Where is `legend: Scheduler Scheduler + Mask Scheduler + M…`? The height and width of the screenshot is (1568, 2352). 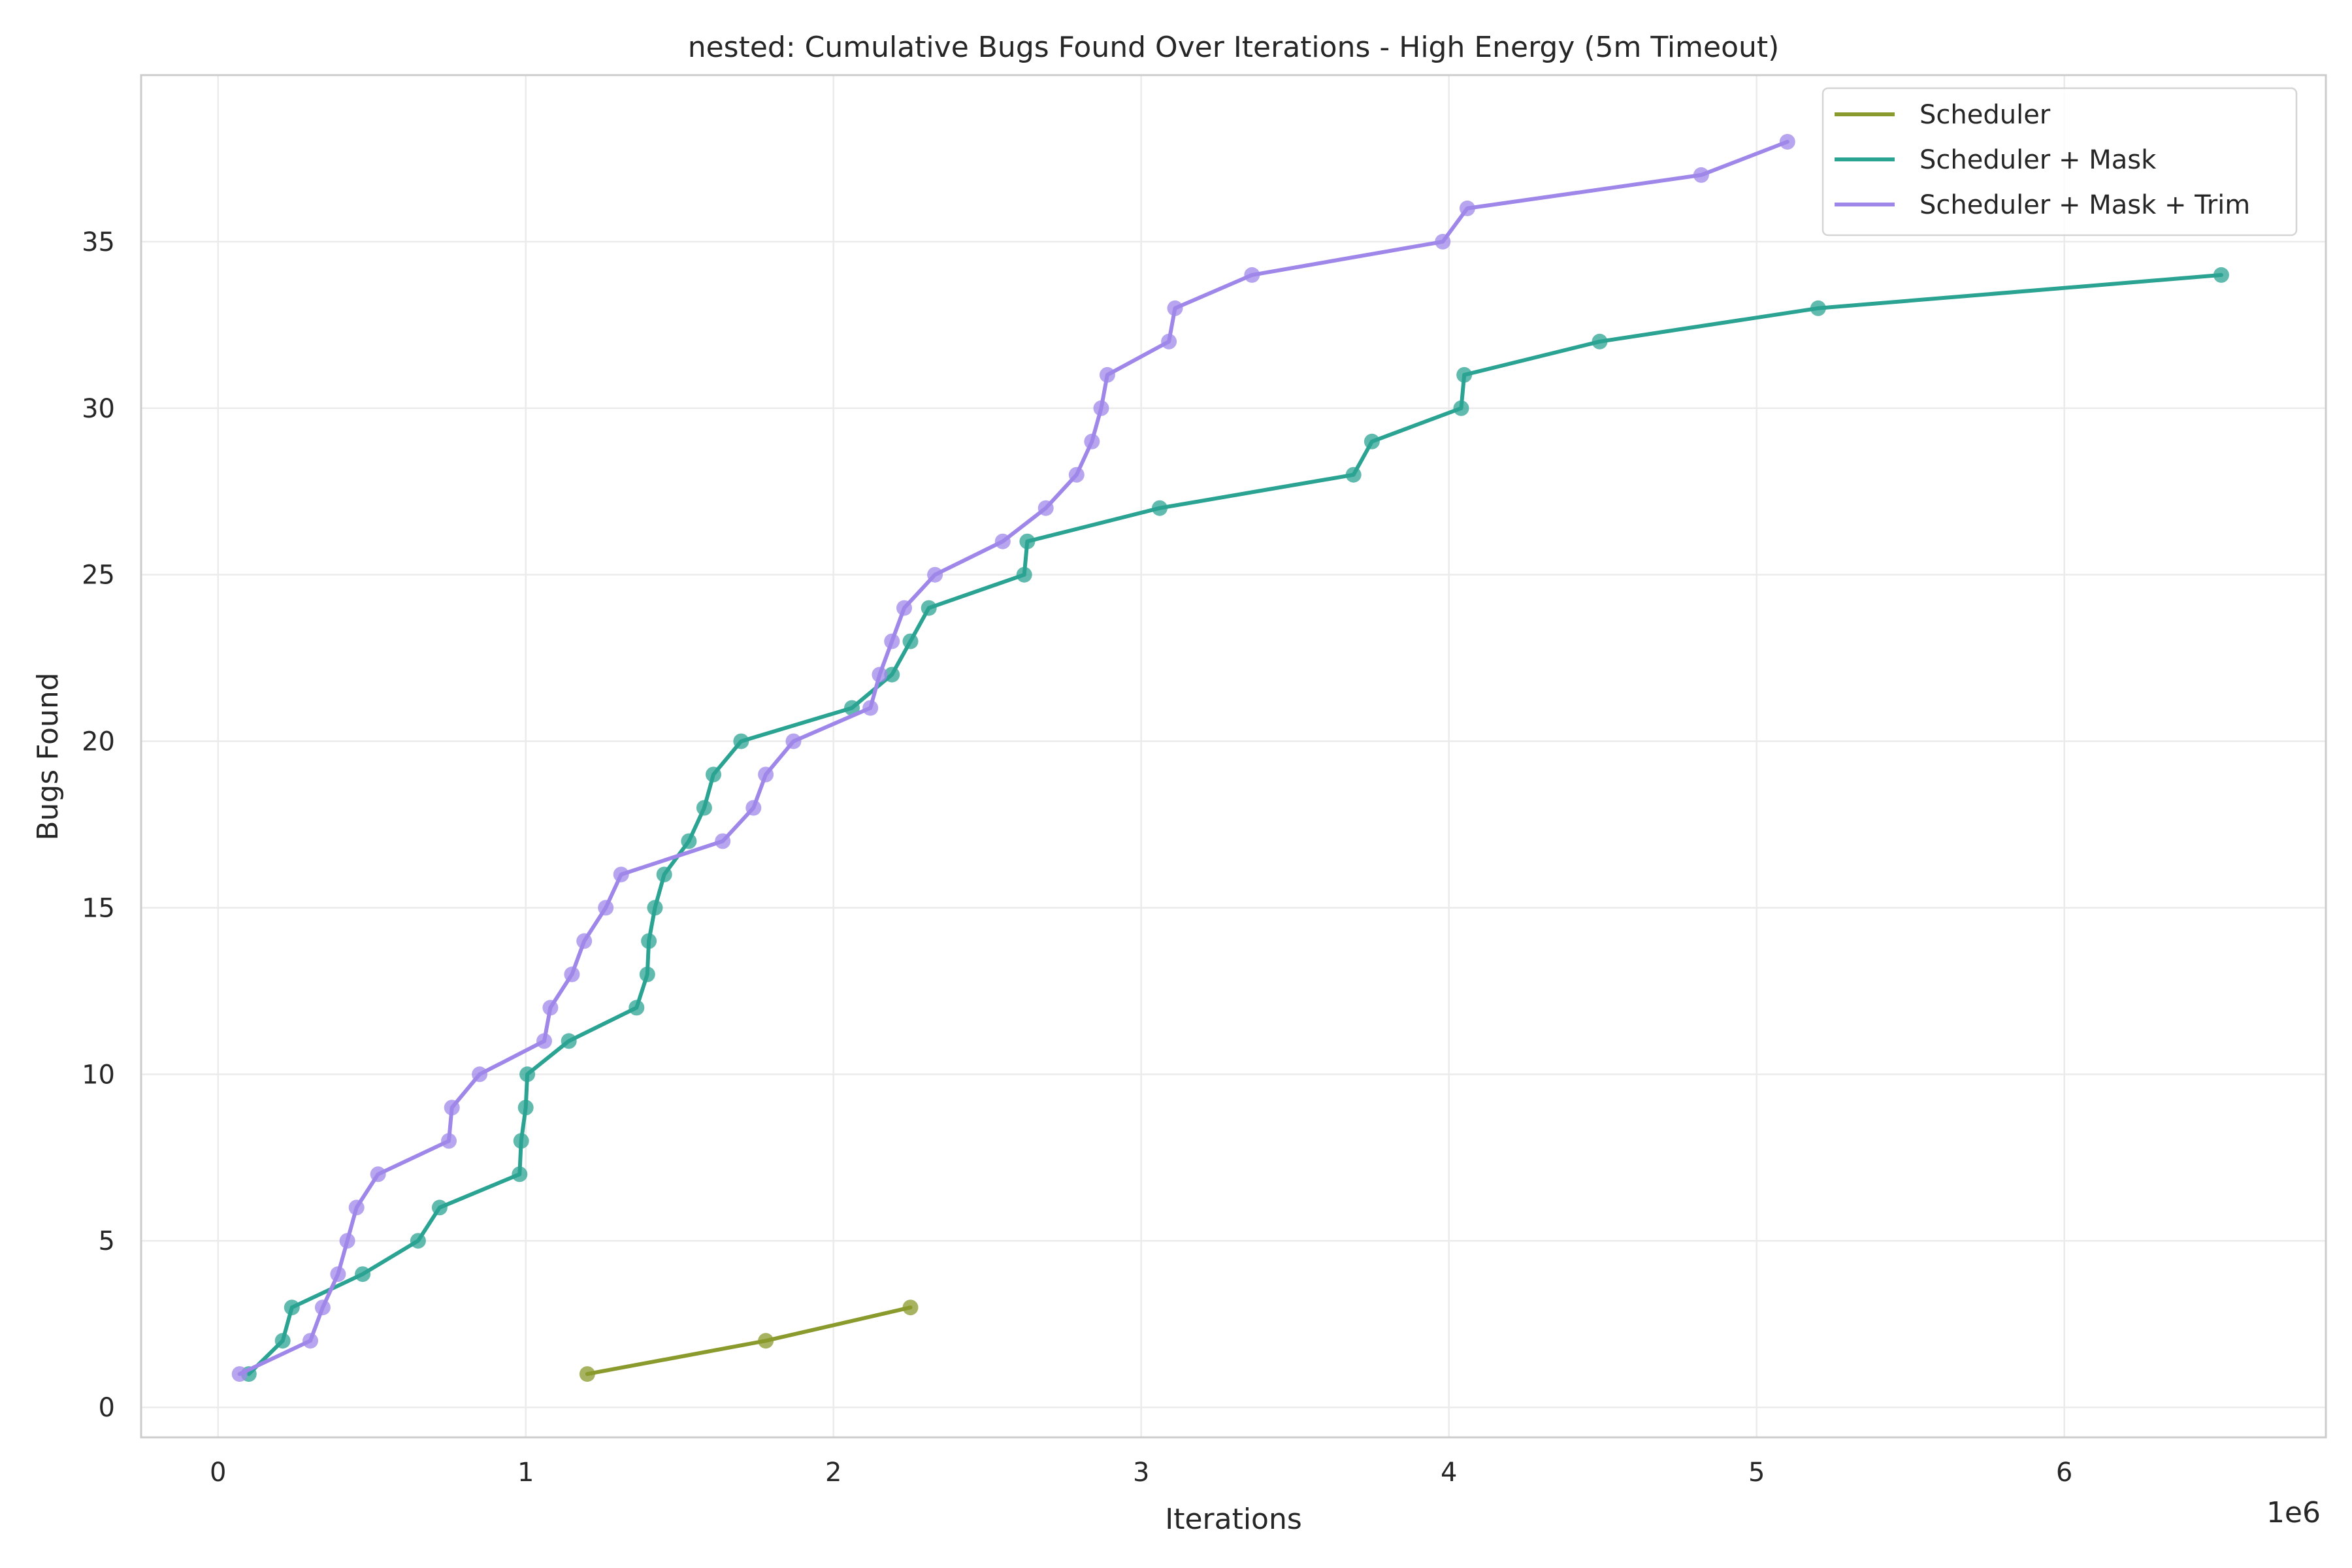
legend: Scheduler Scheduler + Mask Scheduler + M… is located at coordinates (2059, 162).